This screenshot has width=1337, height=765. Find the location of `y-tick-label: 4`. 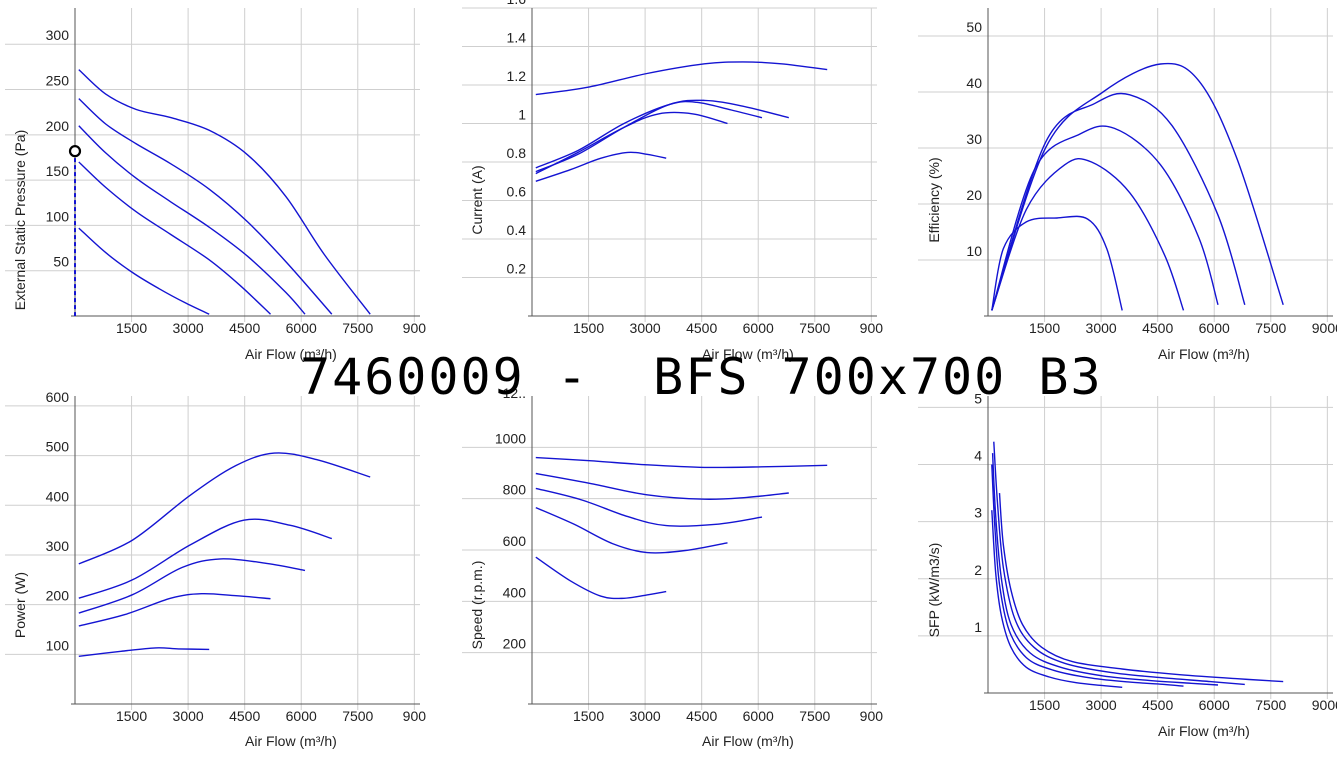

y-tick-label: 4 is located at coordinates (978, 456).